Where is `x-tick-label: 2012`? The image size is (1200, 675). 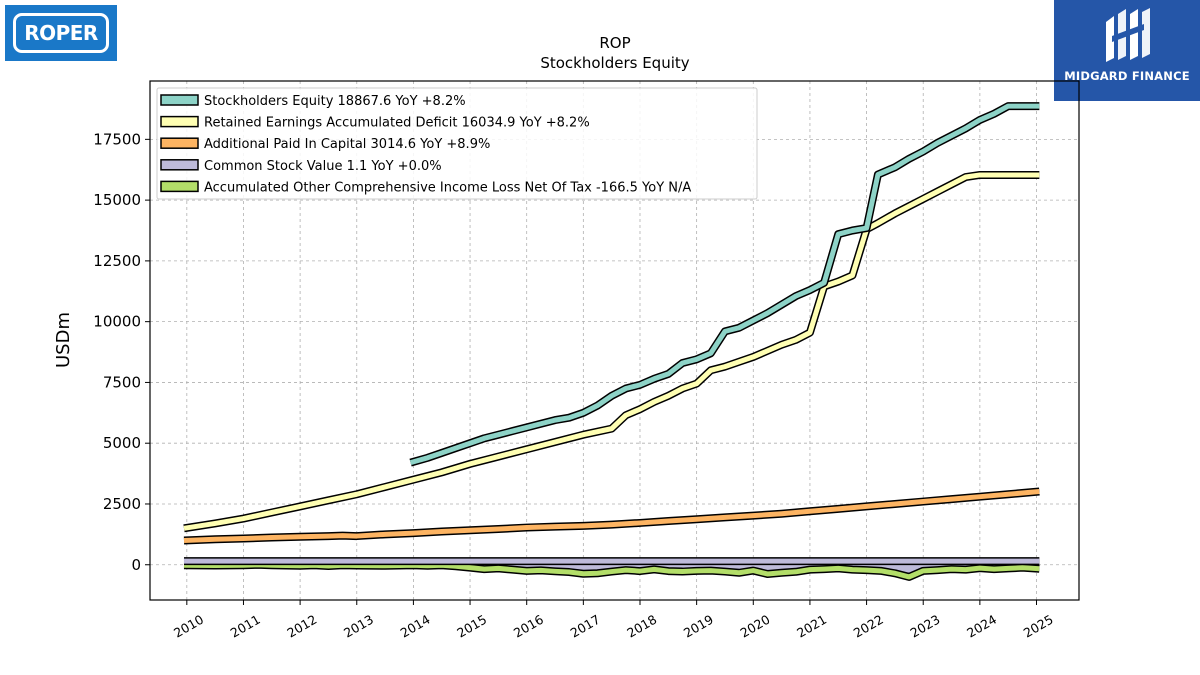
x-tick-label: 2012 is located at coordinates (301, 626).